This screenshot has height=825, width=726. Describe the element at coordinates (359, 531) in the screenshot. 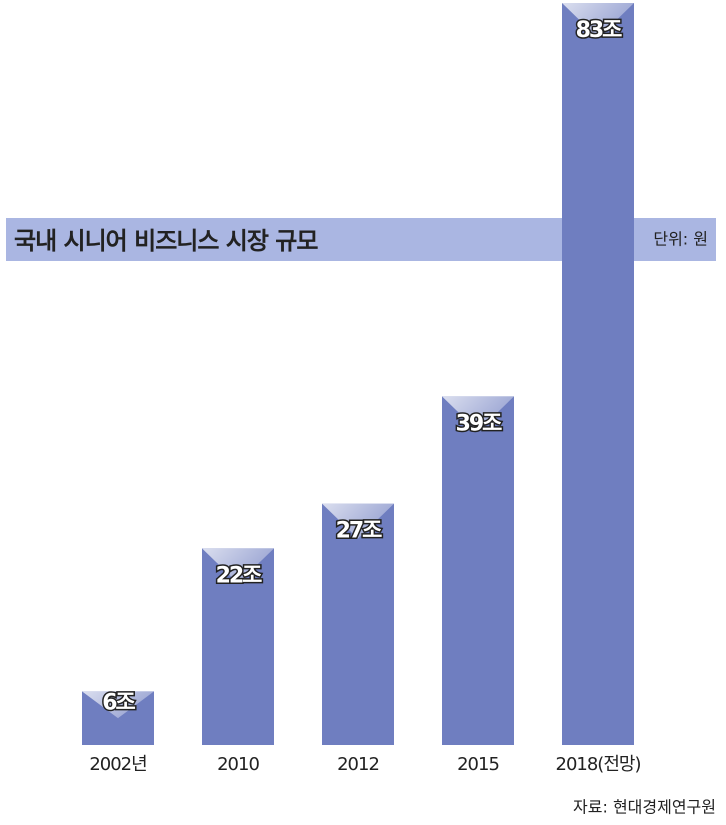

I see `value-label: 27조` at that location.